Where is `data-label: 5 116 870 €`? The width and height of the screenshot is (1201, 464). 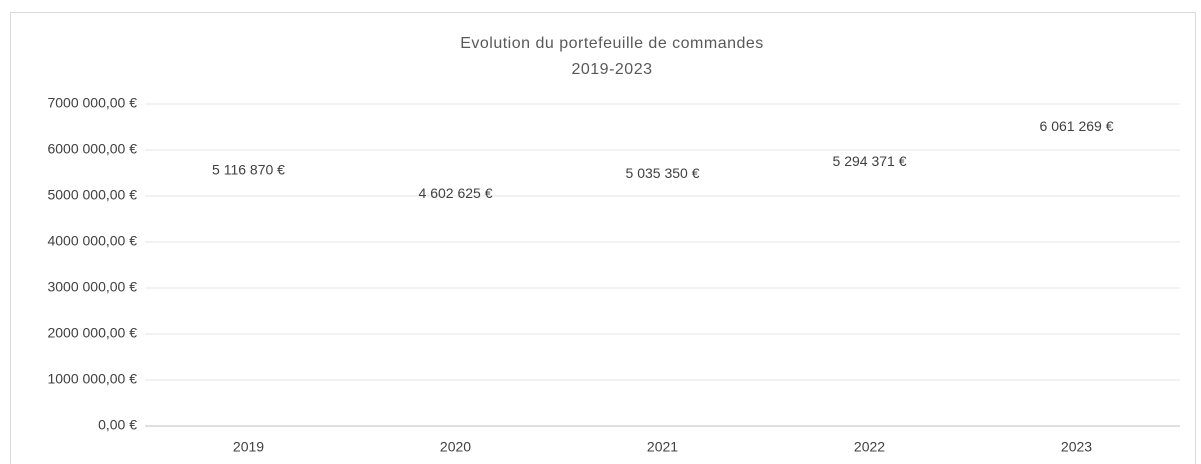 data-label: 5 116 870 € is located at coordinates (248, 169).